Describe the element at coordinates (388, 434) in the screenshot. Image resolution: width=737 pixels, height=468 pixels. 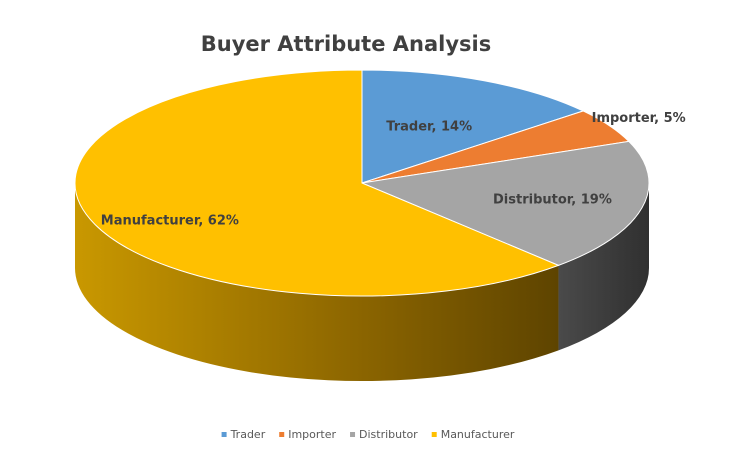
I see `legend-label: Distributor` at that location.